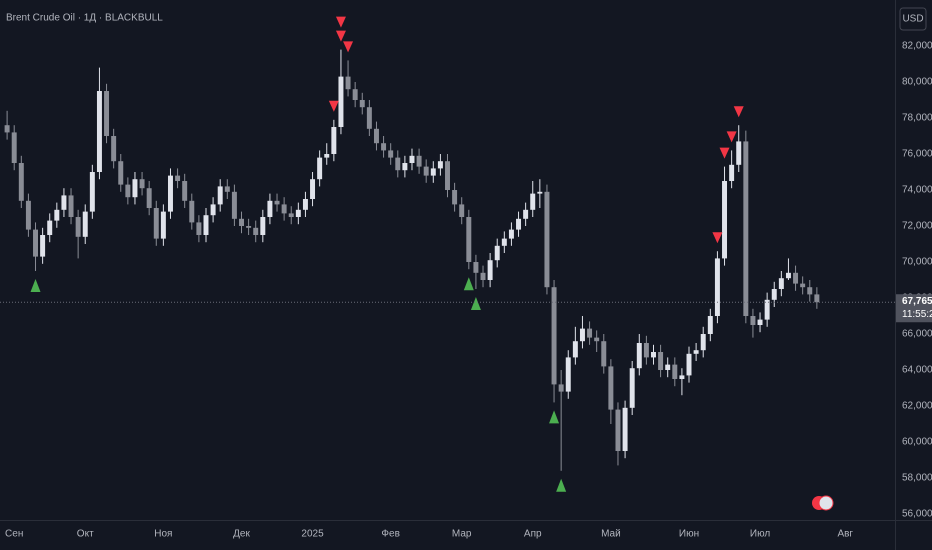  What do you see at coordinates (917, 262) in the screenshot?
I see `y-tick-label: 70,000` at bounding box center [917, 262].